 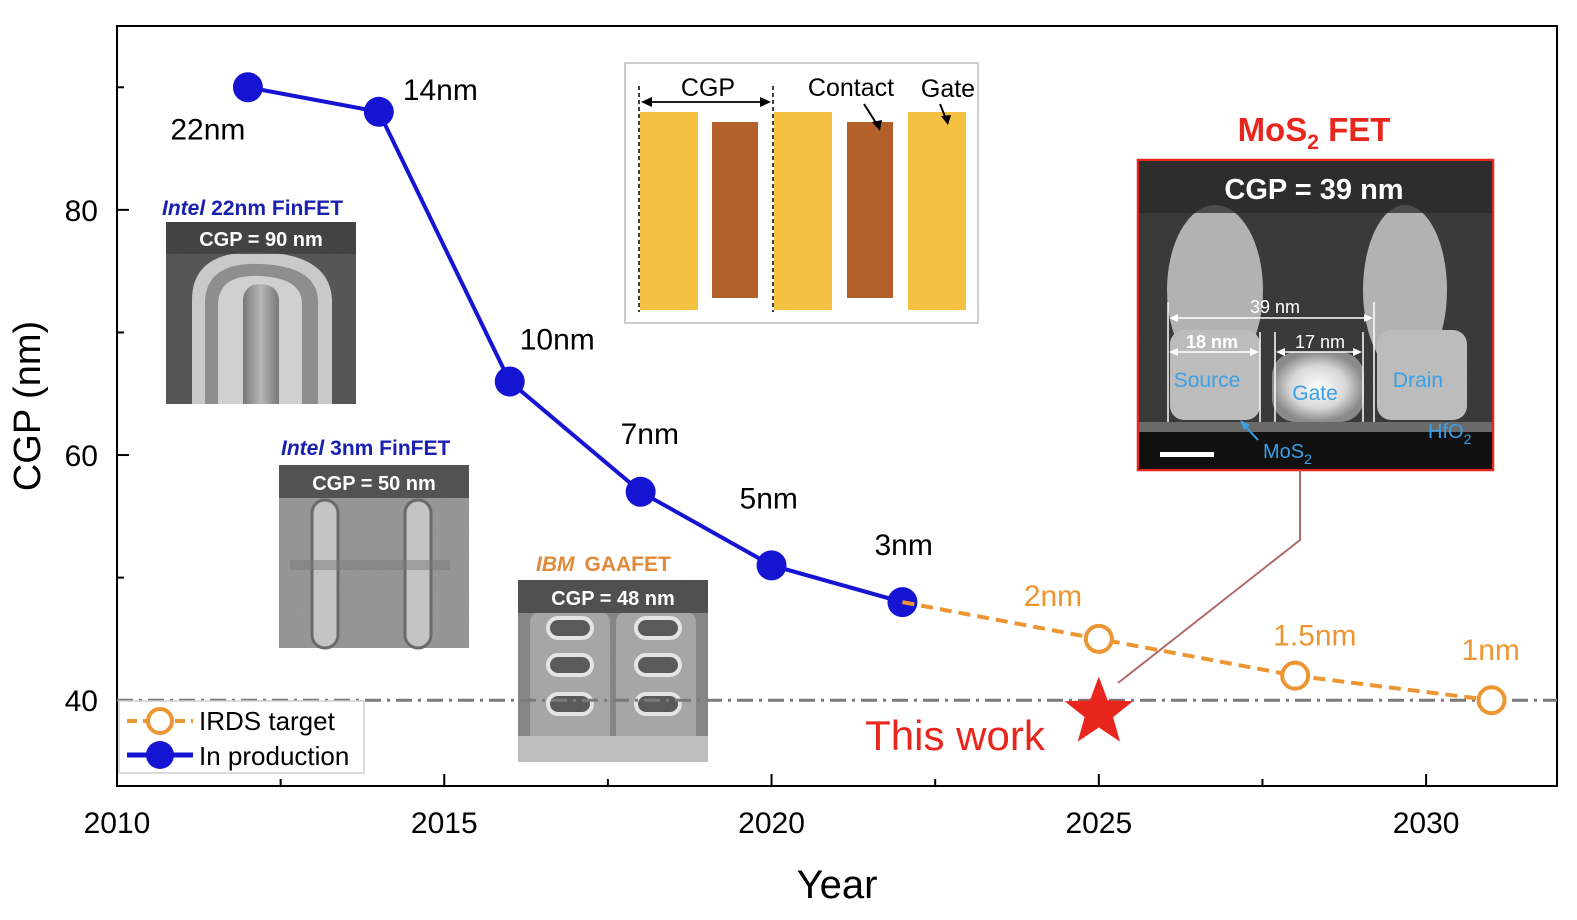 I want to click on target-line, so click(x=1197, y=651).